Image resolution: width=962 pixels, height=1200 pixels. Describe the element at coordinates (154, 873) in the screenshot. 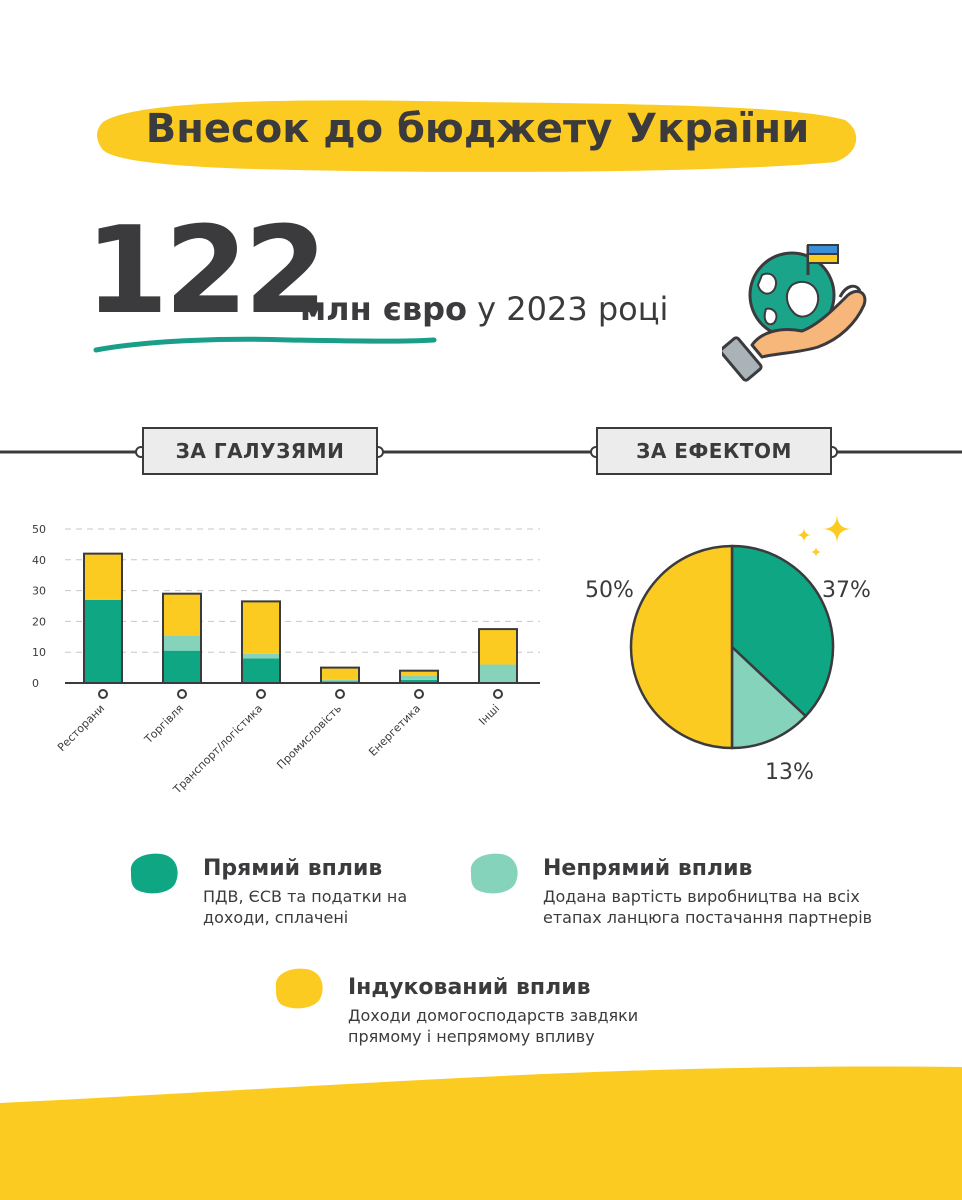

I see `legend-swatch-direct` at that location.